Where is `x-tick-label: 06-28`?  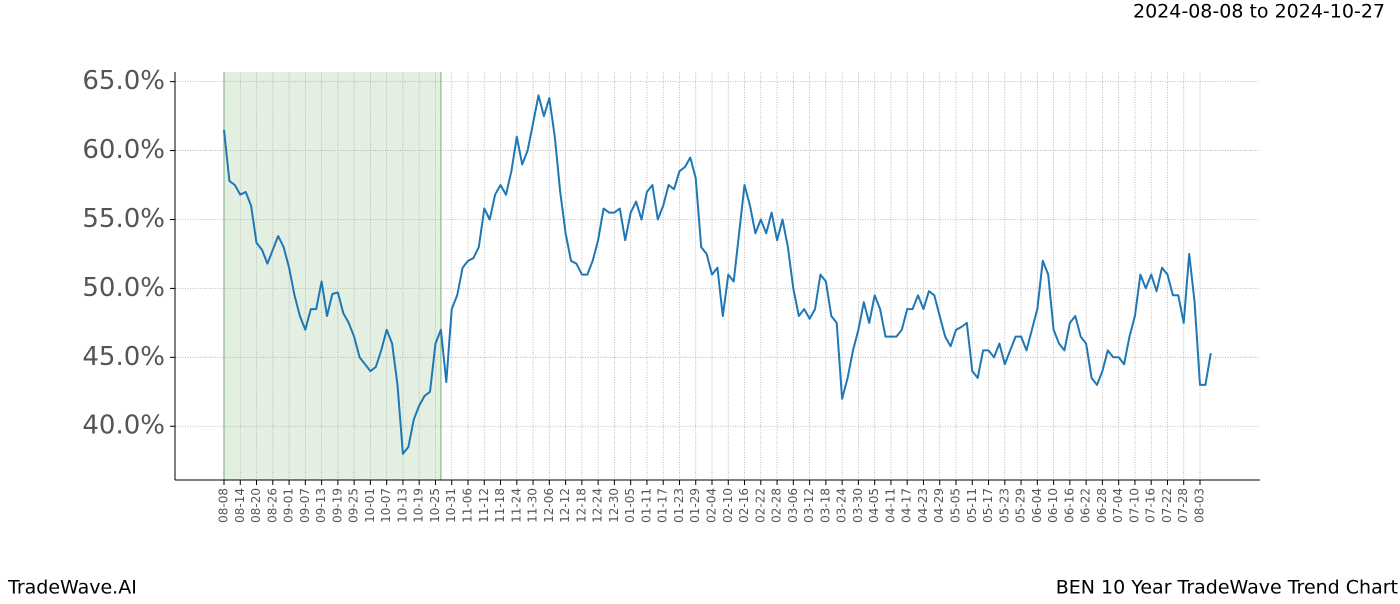 x-tick-label: 06-28 is located at coordinates (1102, 505).